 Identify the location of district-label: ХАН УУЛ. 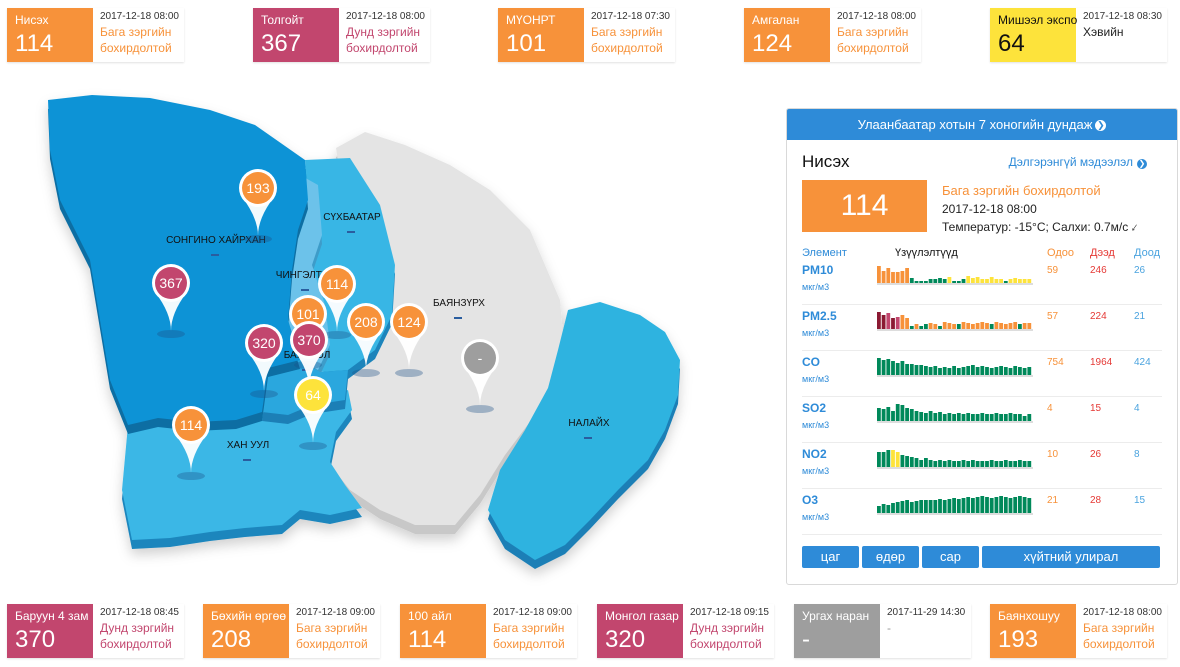
(248, 445).